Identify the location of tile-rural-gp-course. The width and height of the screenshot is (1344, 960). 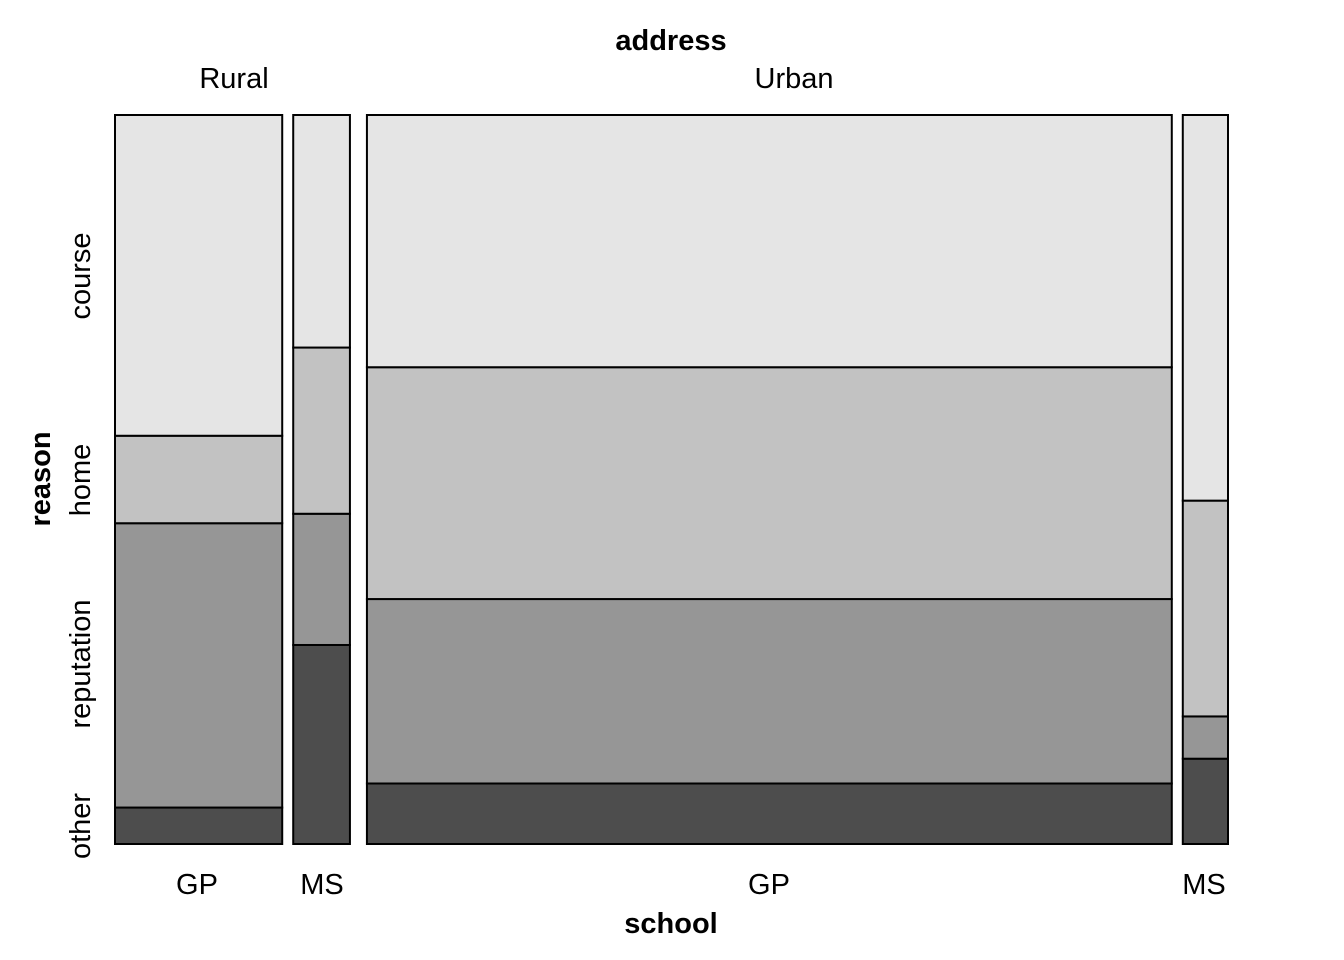
(199, 275).